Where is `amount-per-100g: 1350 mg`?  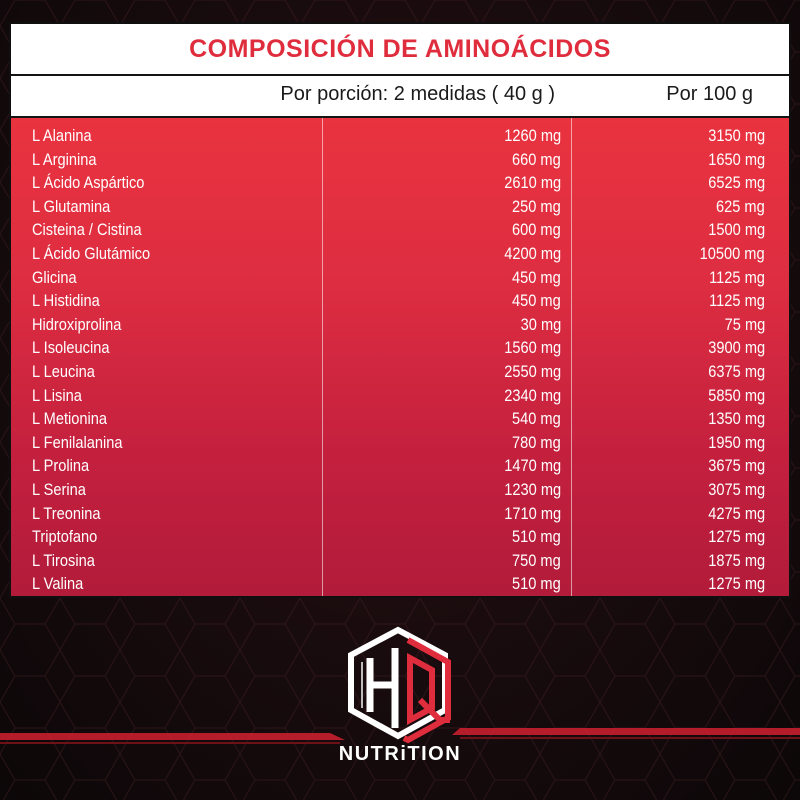
amount-per-100g: 1350 mg is located at coordinates (736, 419).